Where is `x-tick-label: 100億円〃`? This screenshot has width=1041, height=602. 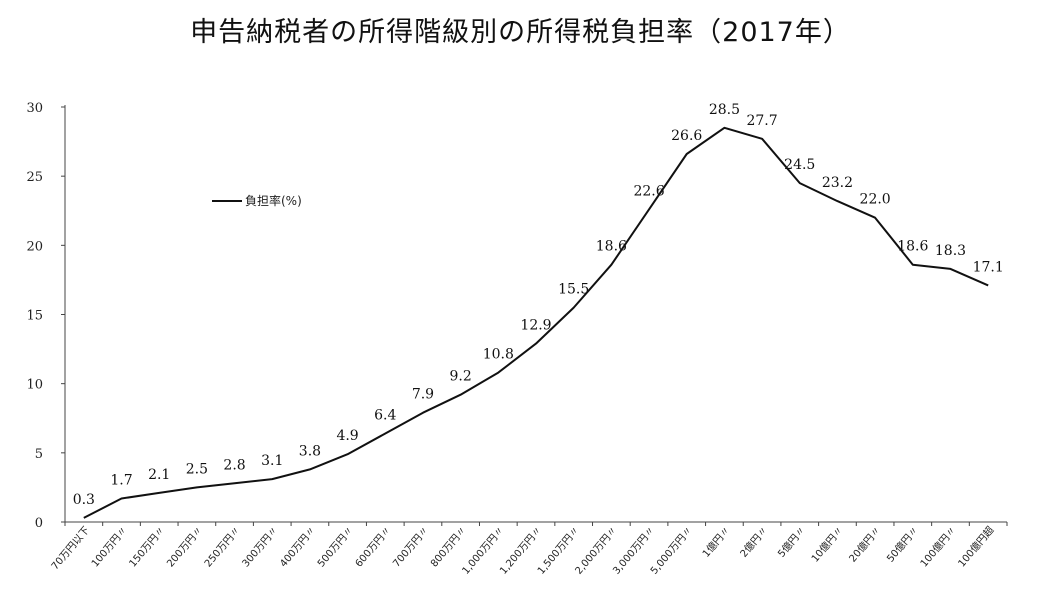
x-tick-label: 100億円〃 is located at coordinates (938, 547).